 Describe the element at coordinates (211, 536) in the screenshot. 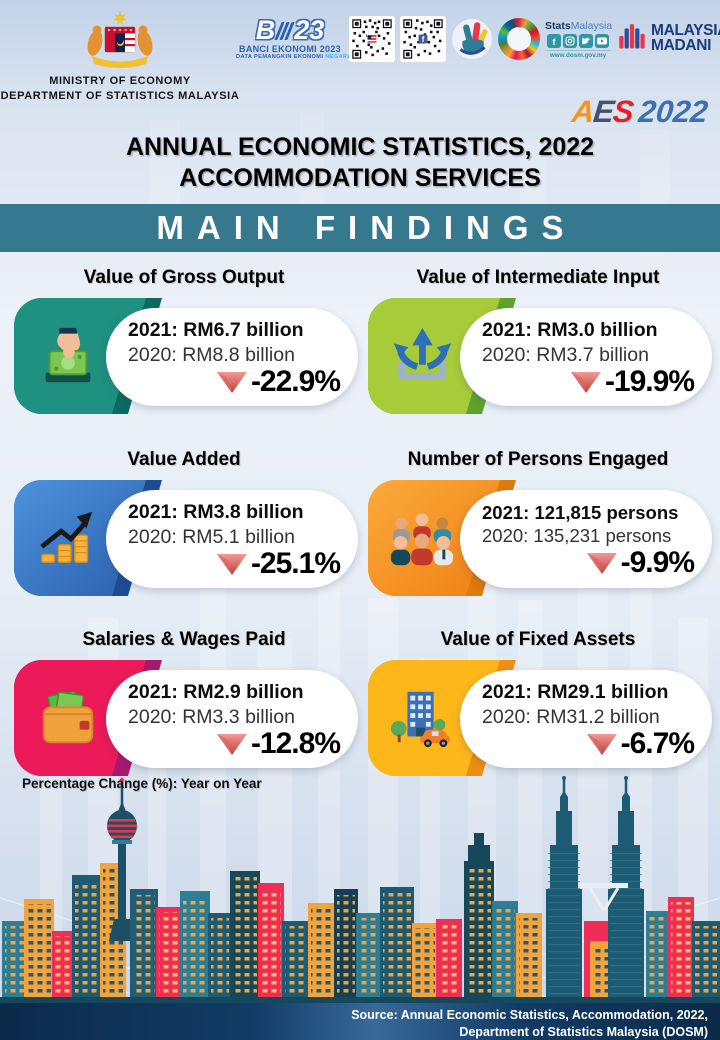

I see `value-2020: 2020: RM5.1 billion` at that location.